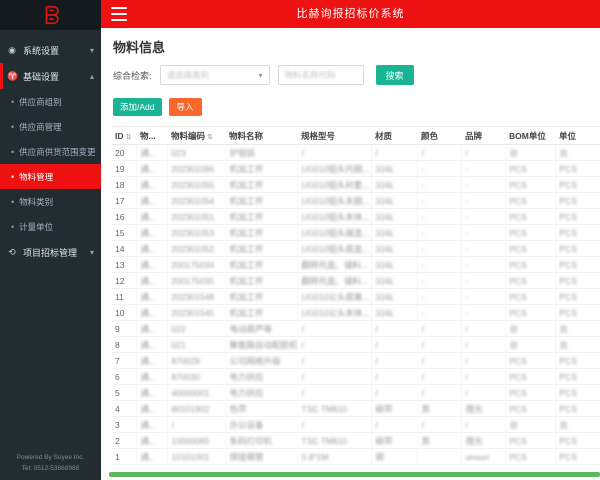 The height and width of the screenshot is (480, 600). I want to click on keyword-input: 物料名称代码, so click(320, 75).